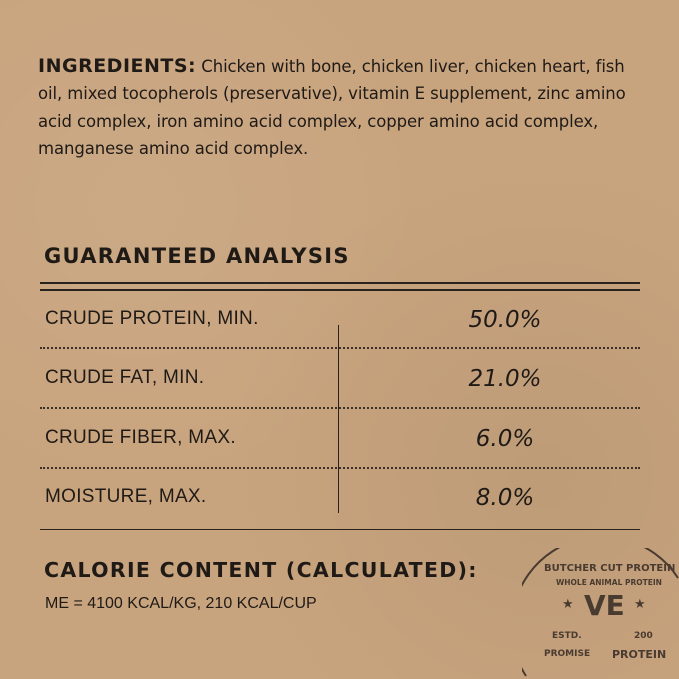  What do you see at coordinates (340, 529) in the screenshot?
I see `table-bottom-rule` at bounding box center [340, 529].